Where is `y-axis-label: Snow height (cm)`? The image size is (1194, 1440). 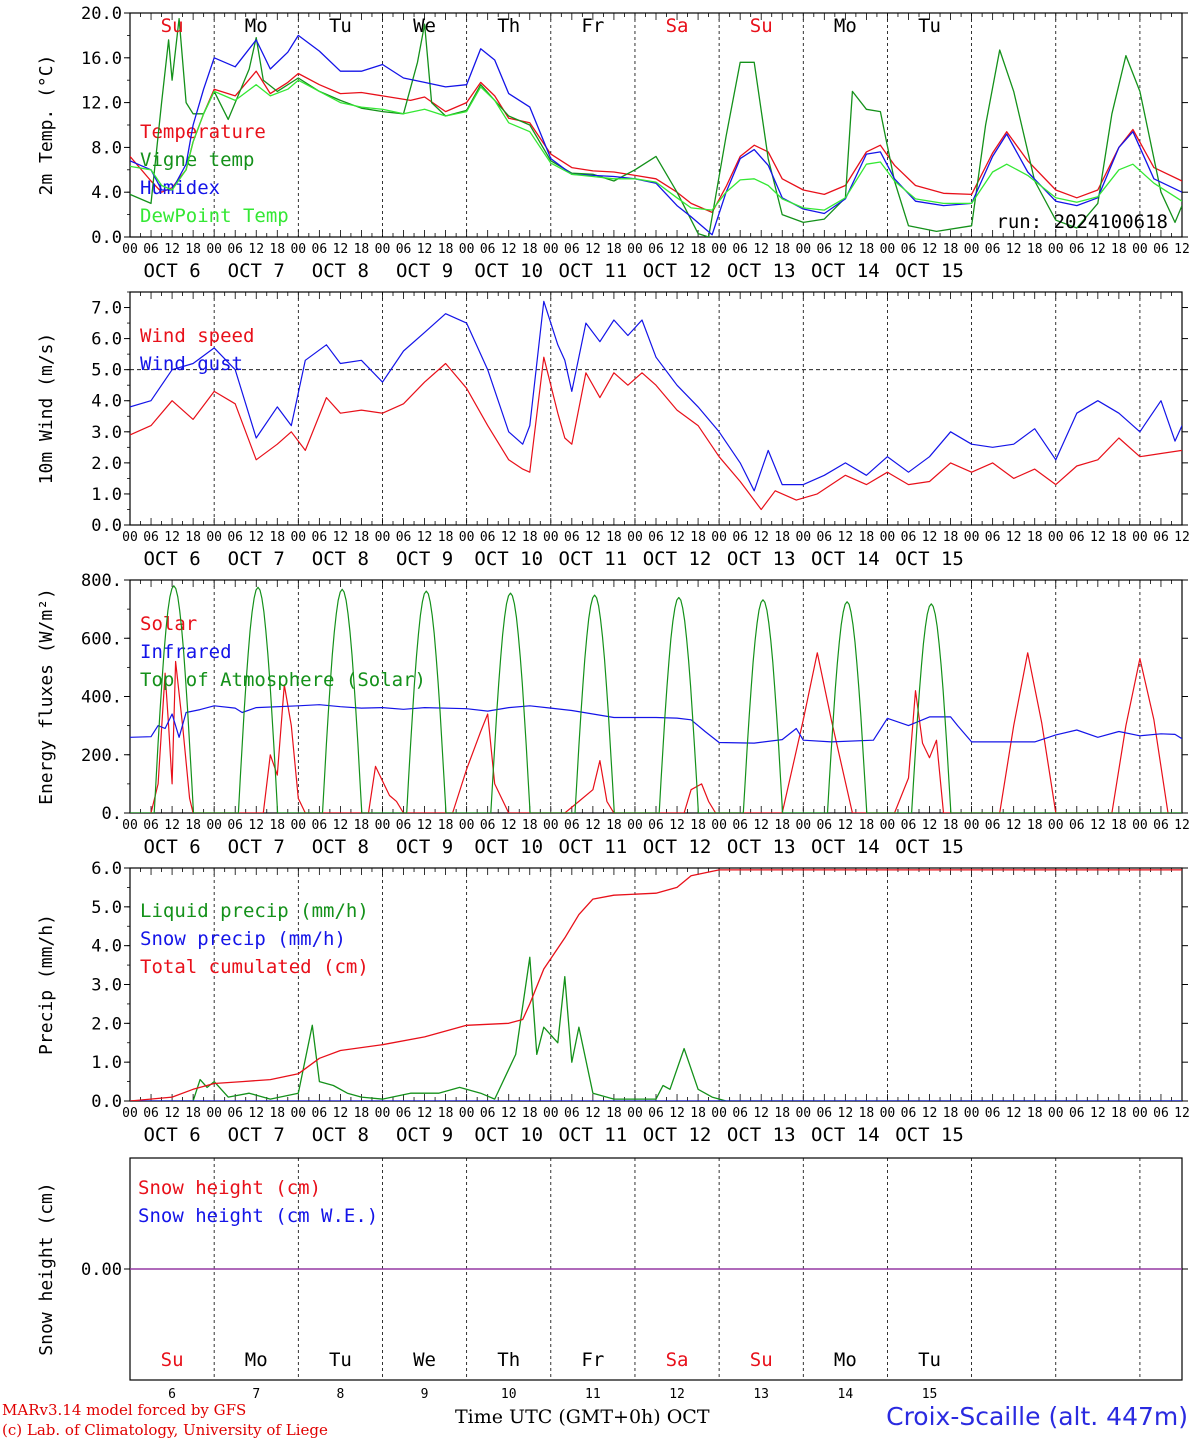
y-axis-label: Snow height (cm) is located at coordinates (46, 1268).